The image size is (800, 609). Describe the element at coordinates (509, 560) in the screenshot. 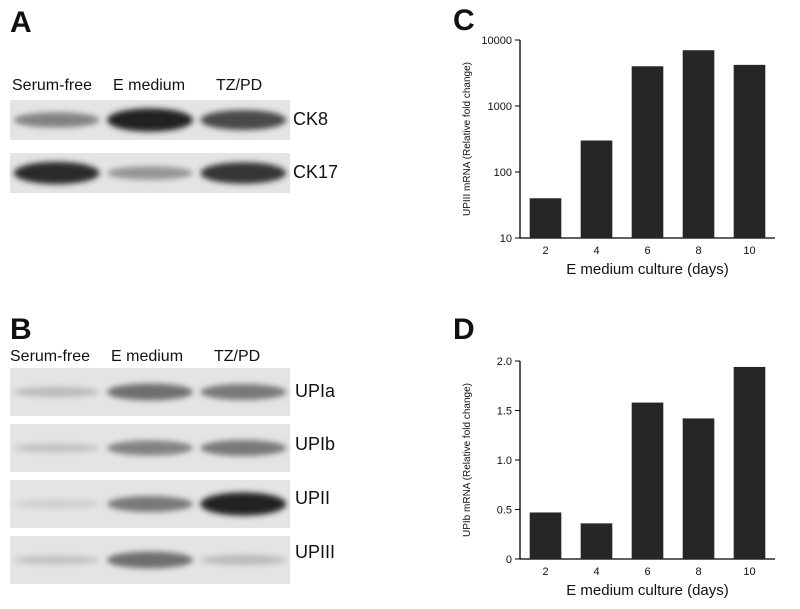

I see `y-tick-label: 0` at that location.